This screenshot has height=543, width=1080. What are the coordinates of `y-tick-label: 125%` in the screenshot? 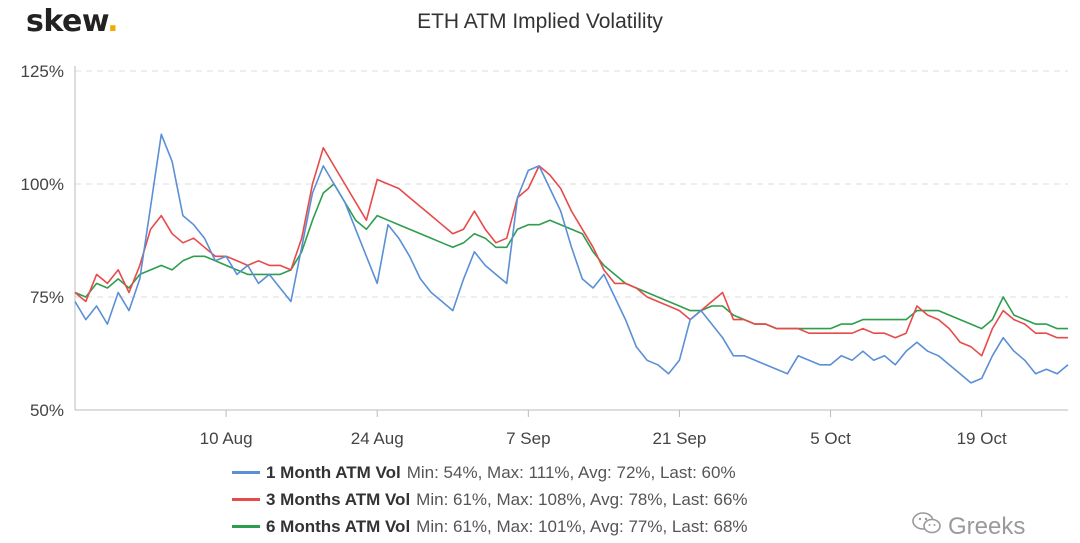 It's located at (42, 71).